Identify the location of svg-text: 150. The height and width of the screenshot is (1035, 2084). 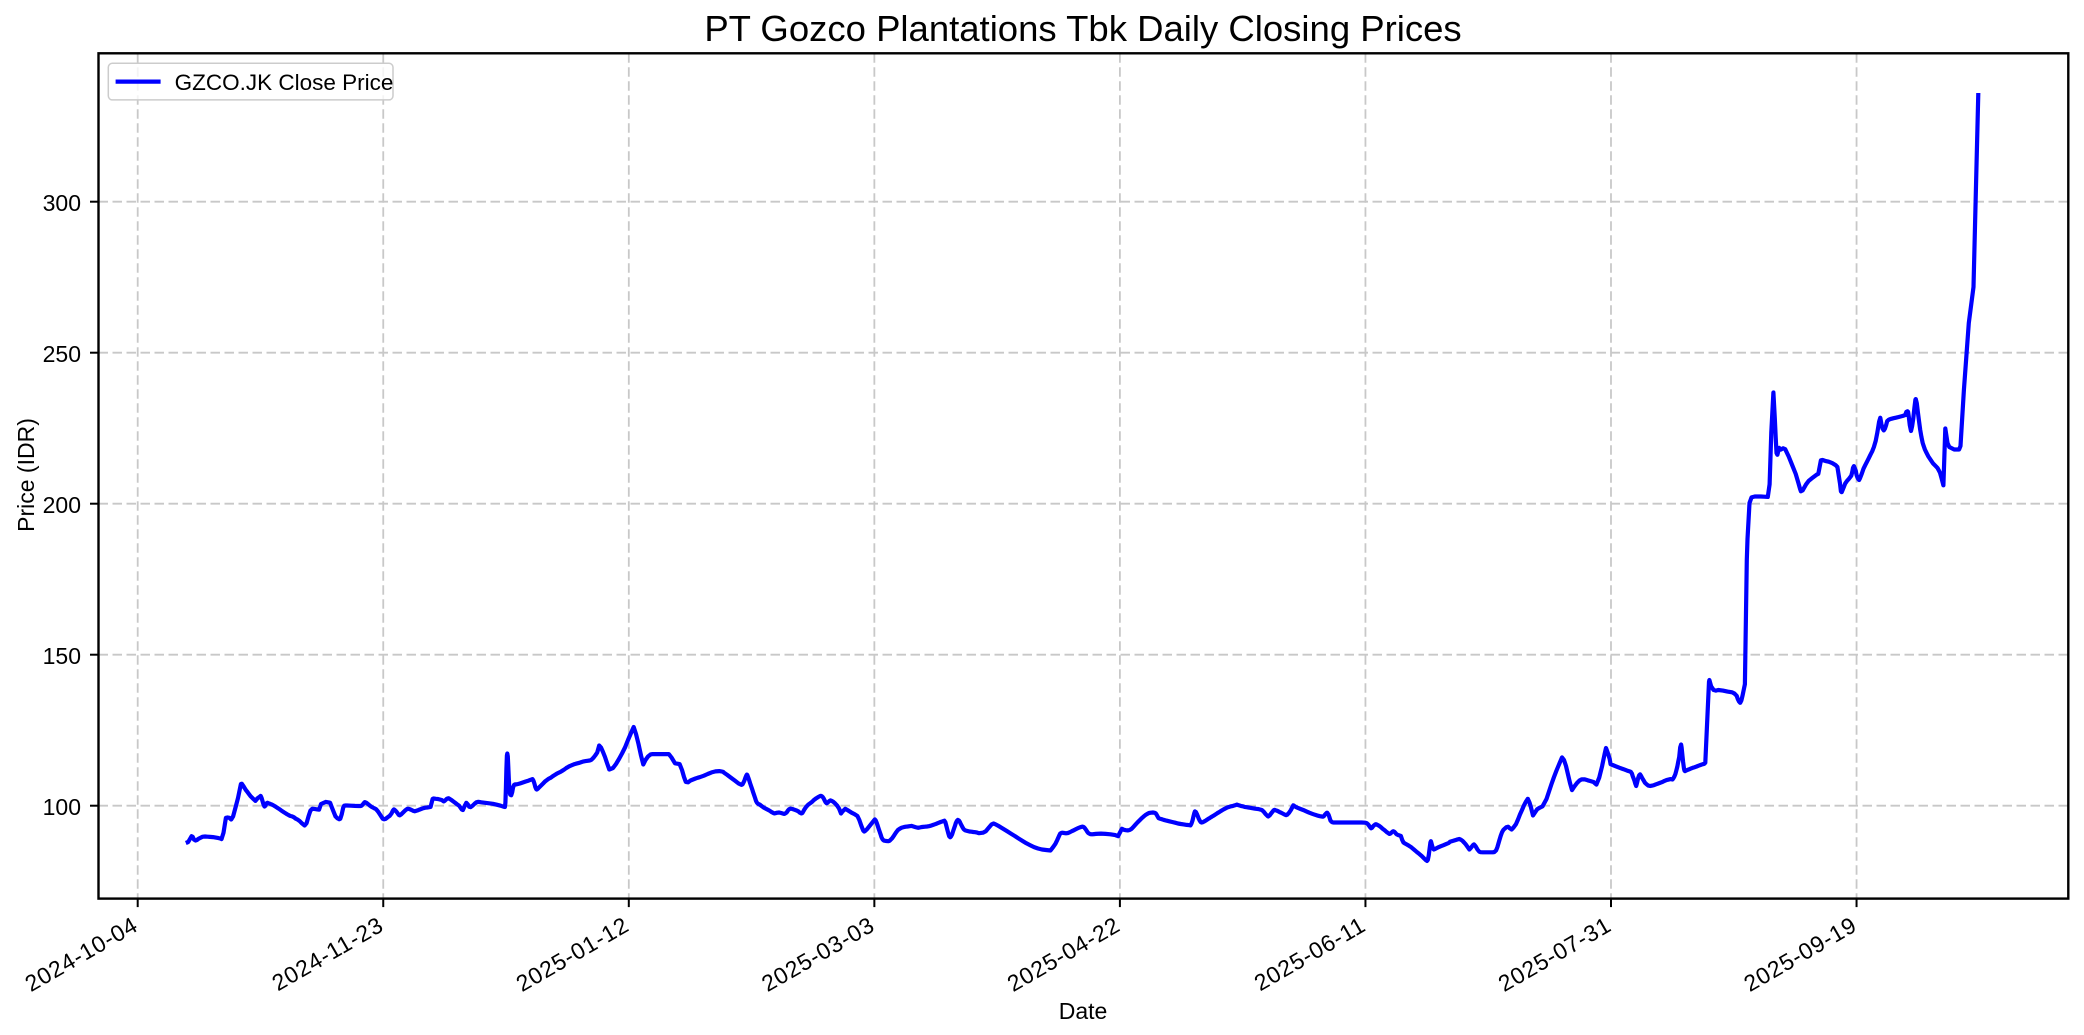
(62, 656).